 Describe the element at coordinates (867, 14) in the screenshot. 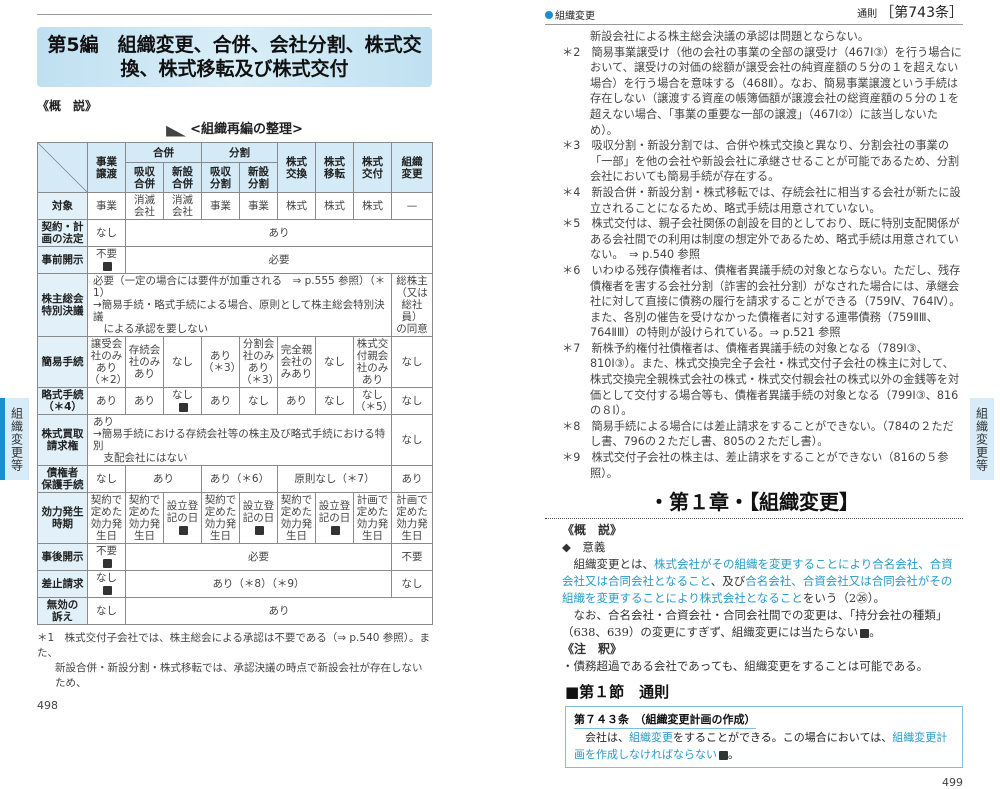

I see `running-head-small: 通則` at that location.